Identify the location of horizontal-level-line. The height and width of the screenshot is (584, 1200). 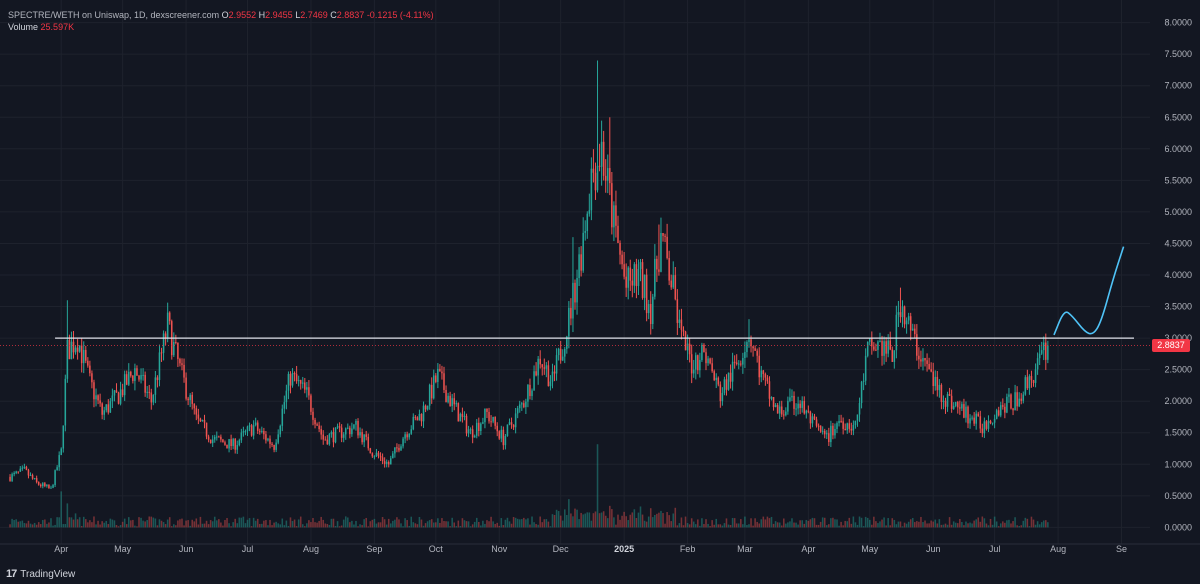
(575, 341).